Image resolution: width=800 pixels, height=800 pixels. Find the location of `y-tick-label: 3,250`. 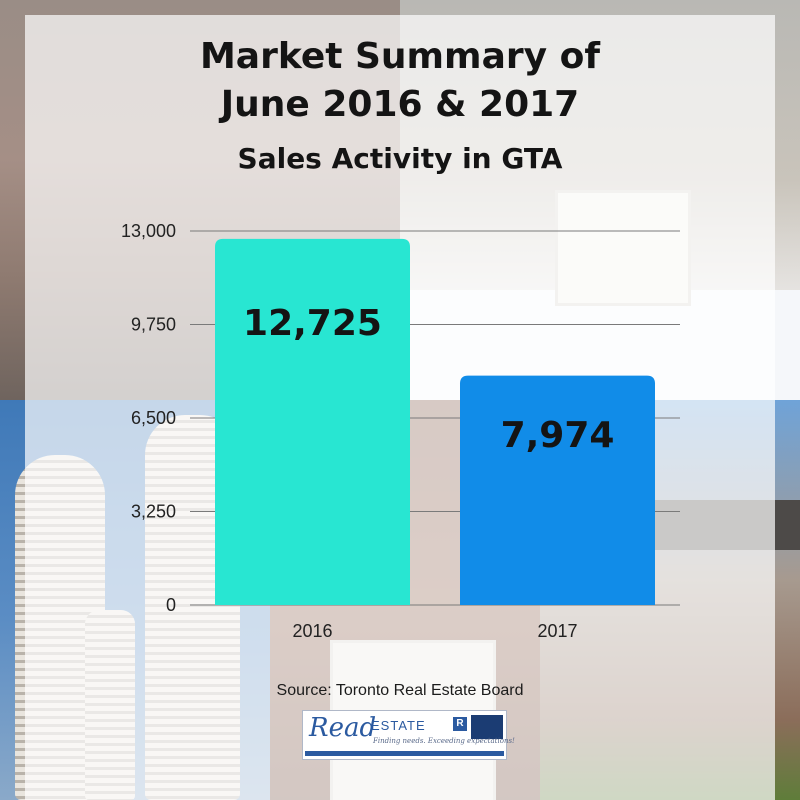

y-tick-label: 3,250 is located at coordinates (153, 512).